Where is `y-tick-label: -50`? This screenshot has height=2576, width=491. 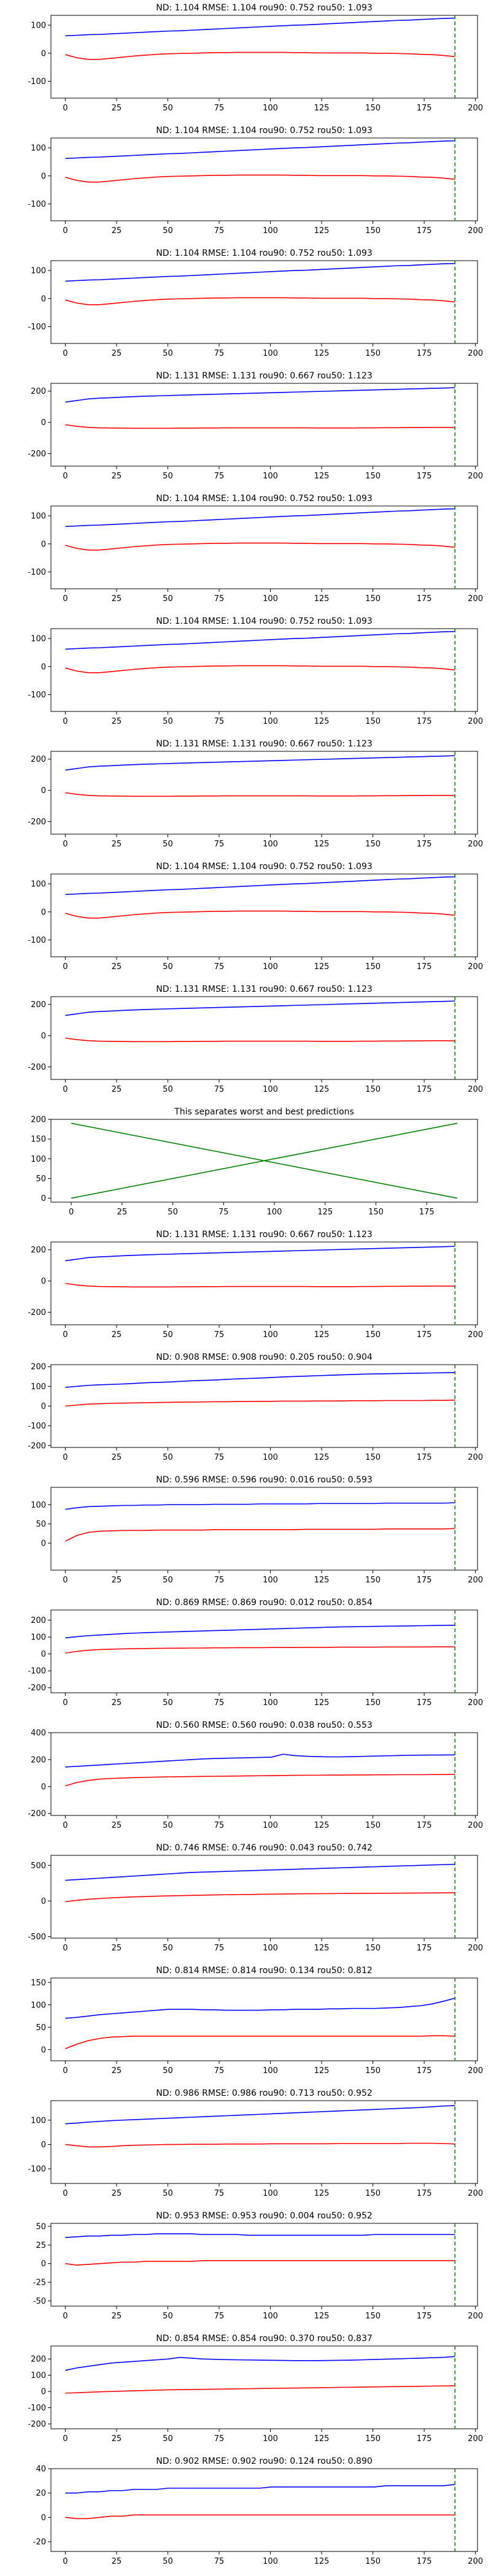
y-tick-label: -50 is located at coordinates (40, 2301).